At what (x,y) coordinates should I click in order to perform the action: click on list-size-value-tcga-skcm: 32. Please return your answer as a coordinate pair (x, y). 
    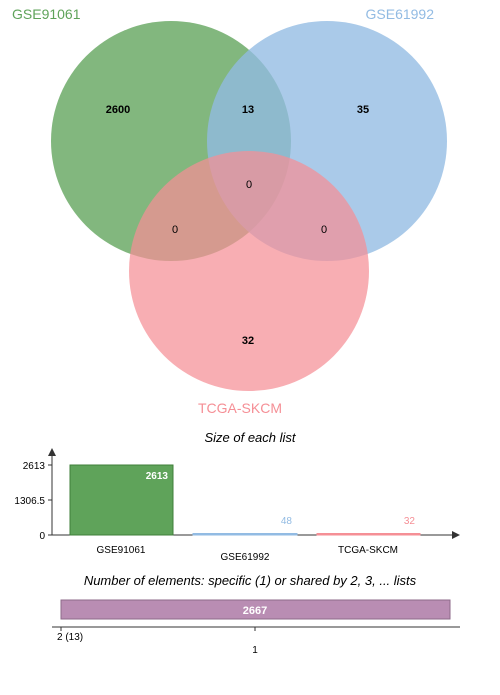
    Looking at the image, I should click on (410, 521).